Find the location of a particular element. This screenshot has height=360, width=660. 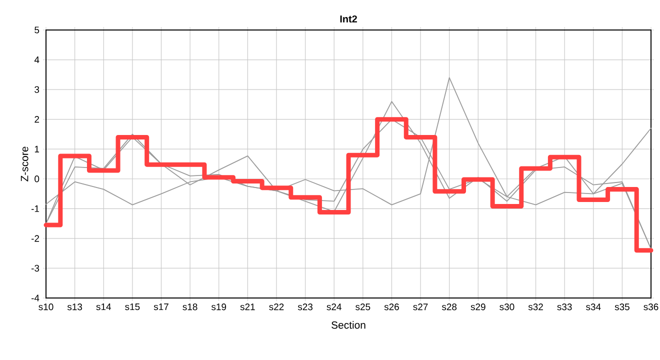

y-tick-label: 0 is located at coordinates (37, 179).